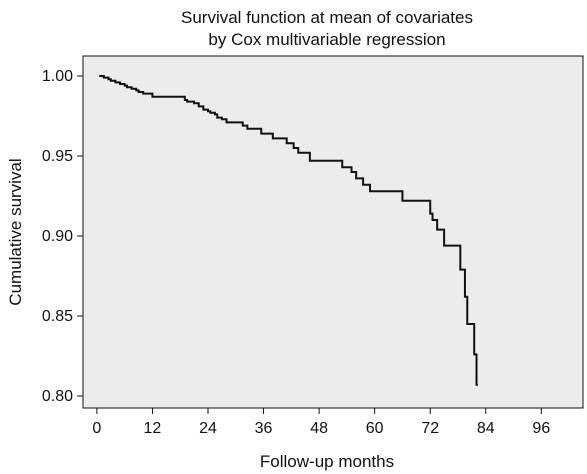 The image size is (587, 474). I want to click on chart-title-line-2: by Cox multivariable regression, so click(326, 39).